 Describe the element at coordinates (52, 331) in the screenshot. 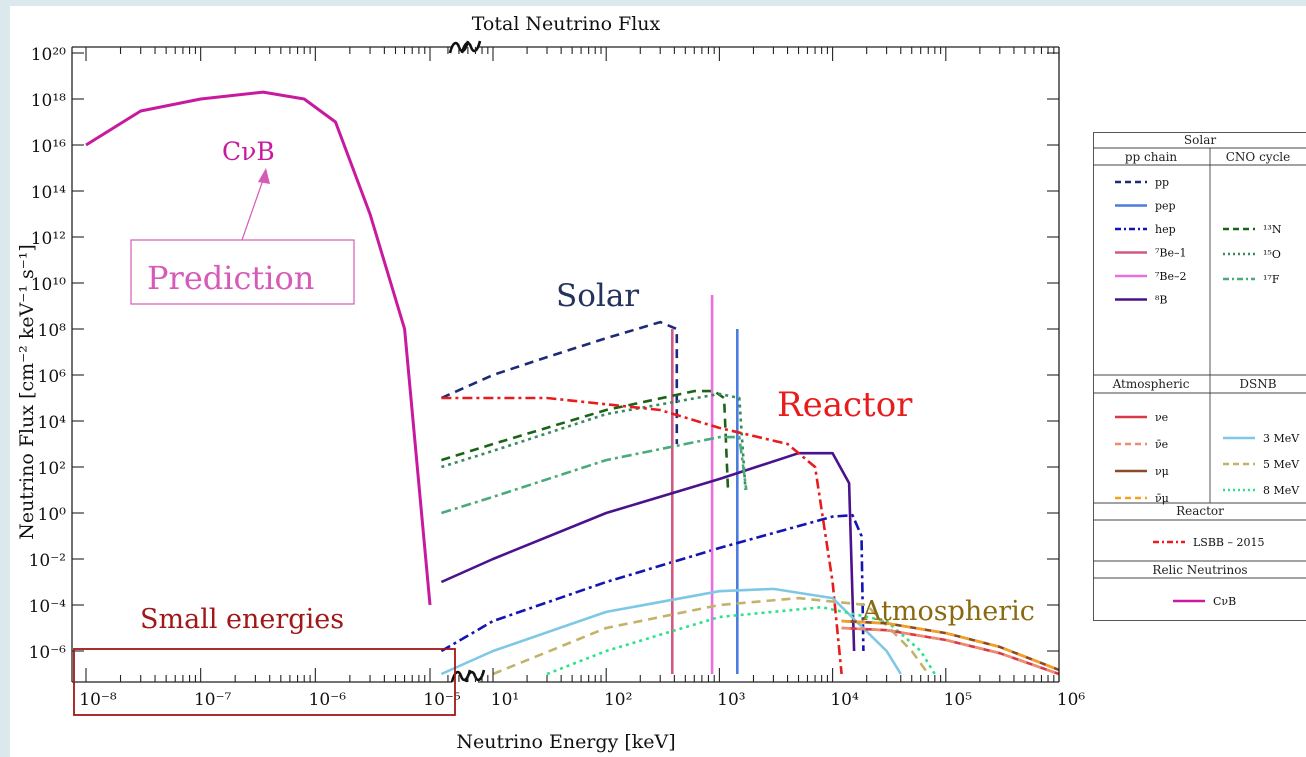

I see `y-tick-label-6: 10⁸` at that location.